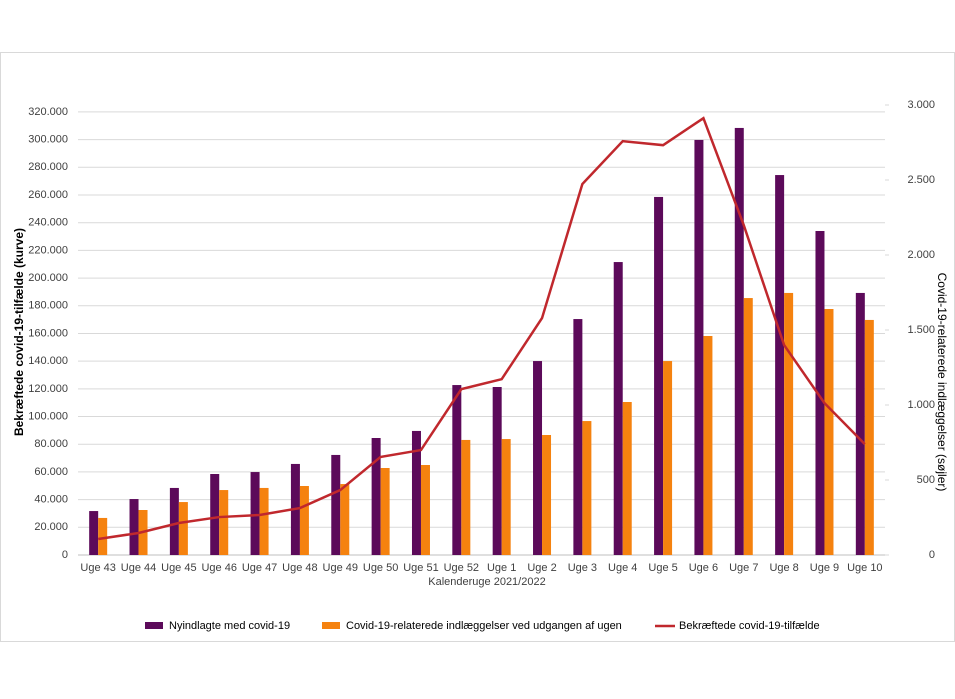  I want to click on y2-tick-label: 0, so click(932, 555).